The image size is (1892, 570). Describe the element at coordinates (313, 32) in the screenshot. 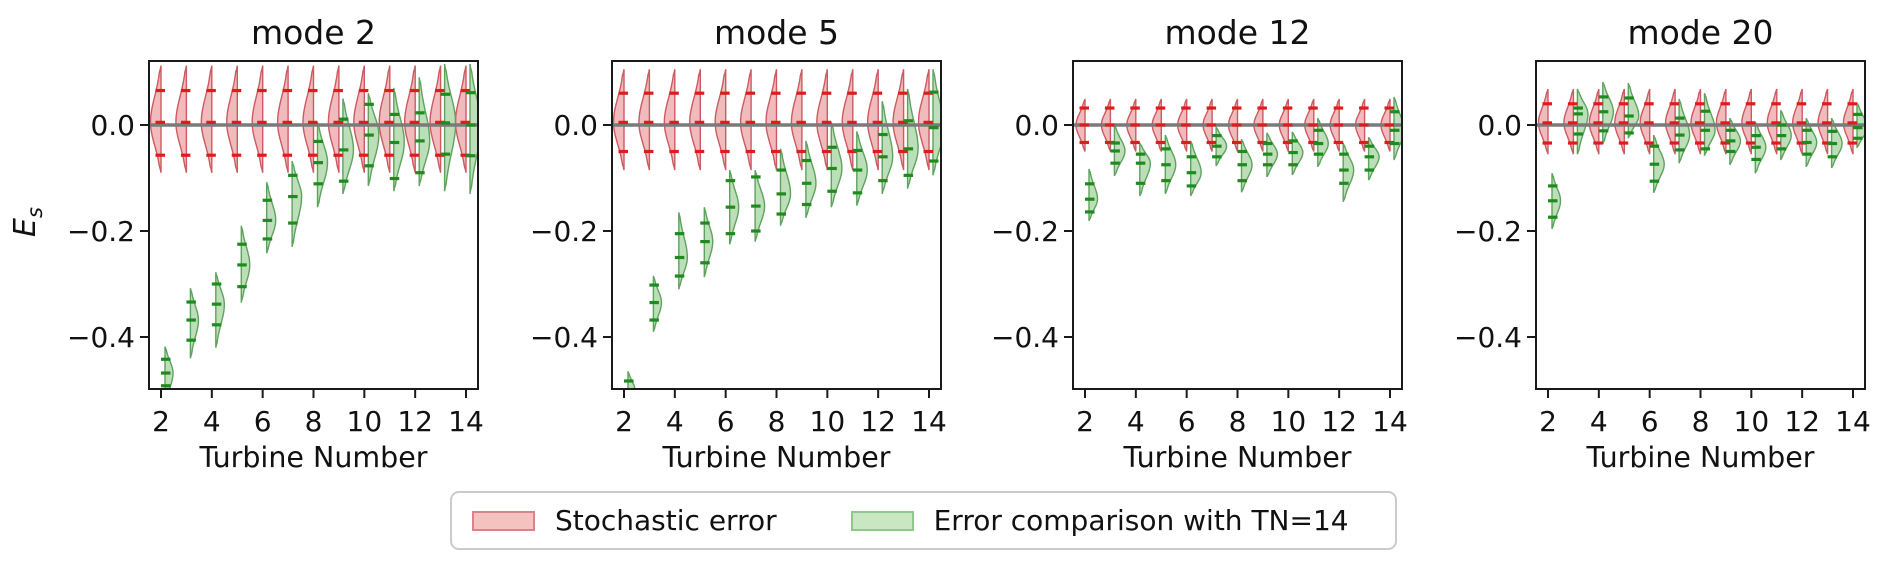

I see `subplot-title: mode 2` at that location.